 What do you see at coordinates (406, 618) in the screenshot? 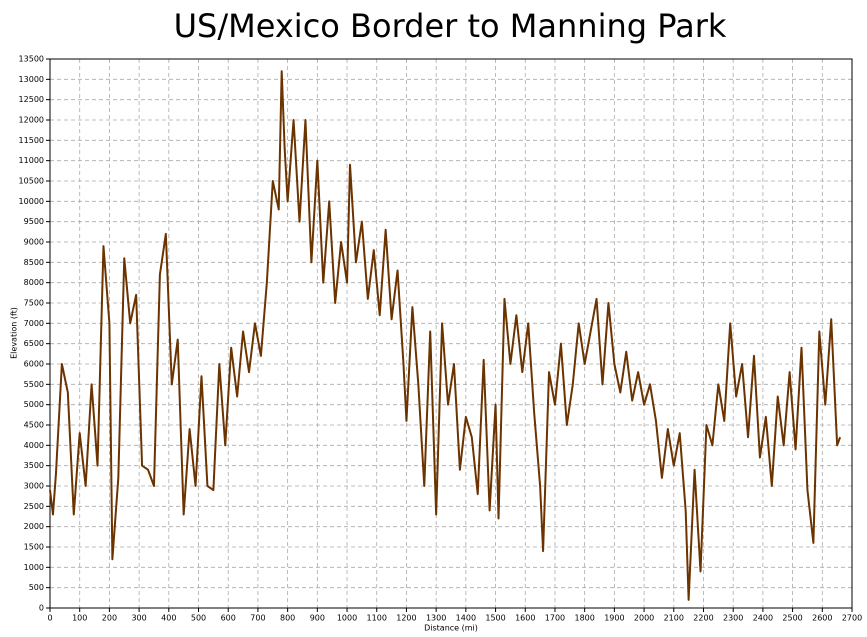
I see `x-tick-label: 1200` at bounding box center [406, 618].